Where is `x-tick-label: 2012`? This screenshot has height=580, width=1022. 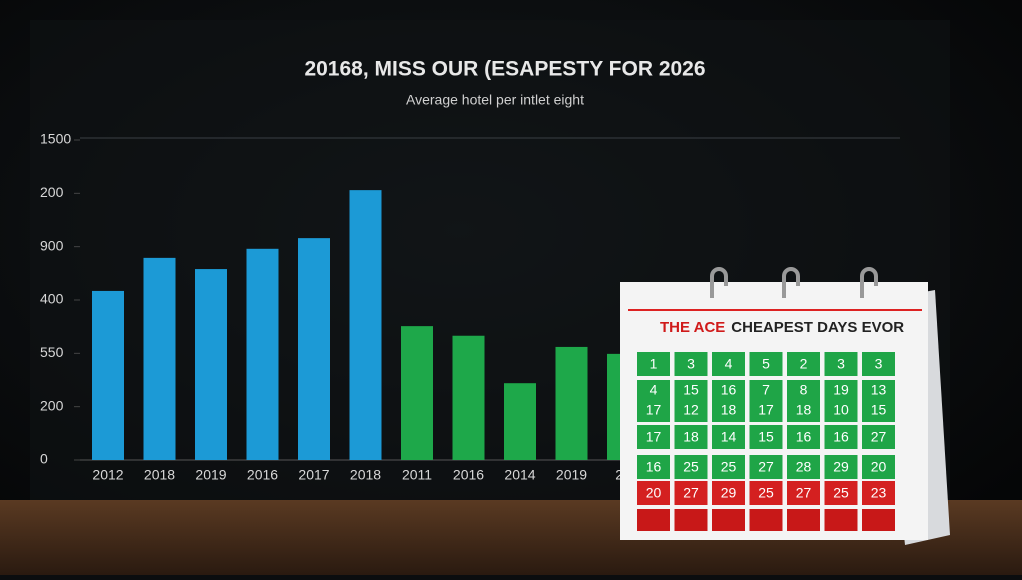
x-tick-label: 2012 is located at coordinates (107, 475).